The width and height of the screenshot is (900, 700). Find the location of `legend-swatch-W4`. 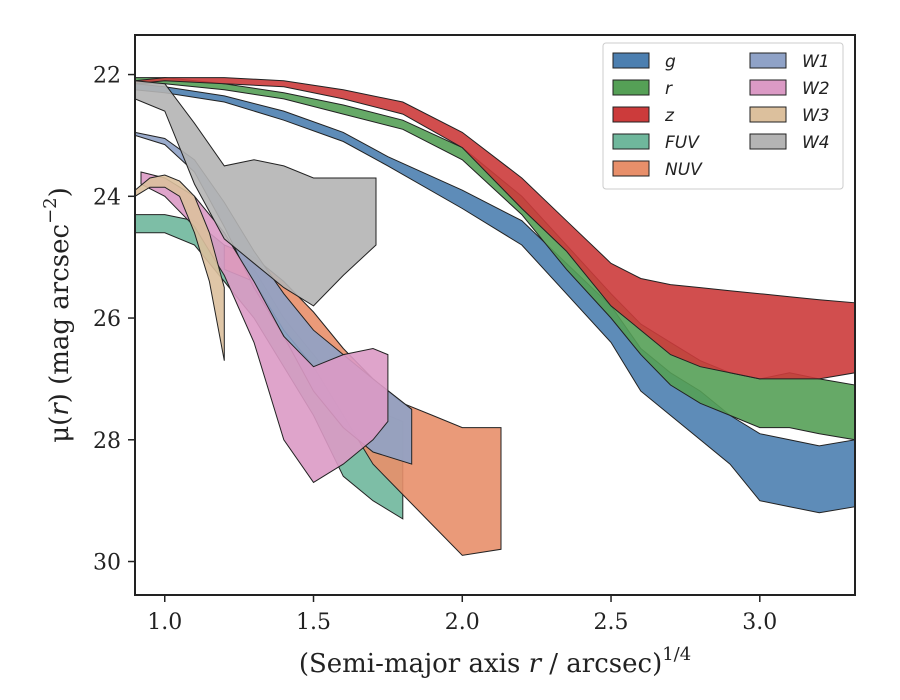

legend-swatch-W4 is located at coordinates (768, 141).